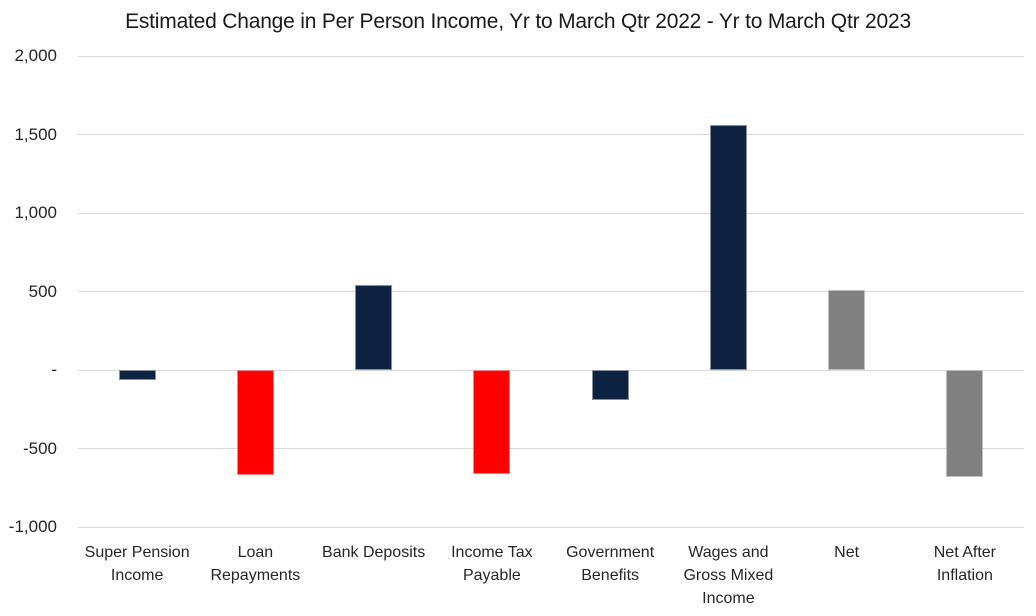 The height and width of the screenshot is (616, 1036). Describe the element at coordinates (551, 370) in the screenshot. I see `gridline-` at that location.